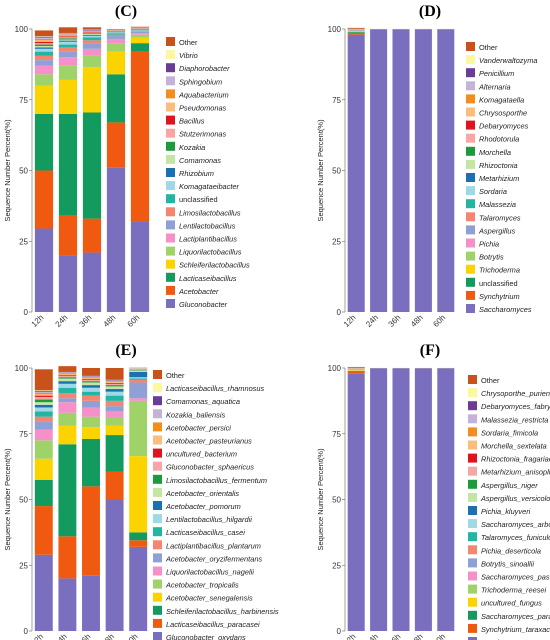 The width and height of the screenshot is (550, 640). Describe the element at coordinates (23, 241) in the screenshot. I see `y-tick-label: 25` at that location.